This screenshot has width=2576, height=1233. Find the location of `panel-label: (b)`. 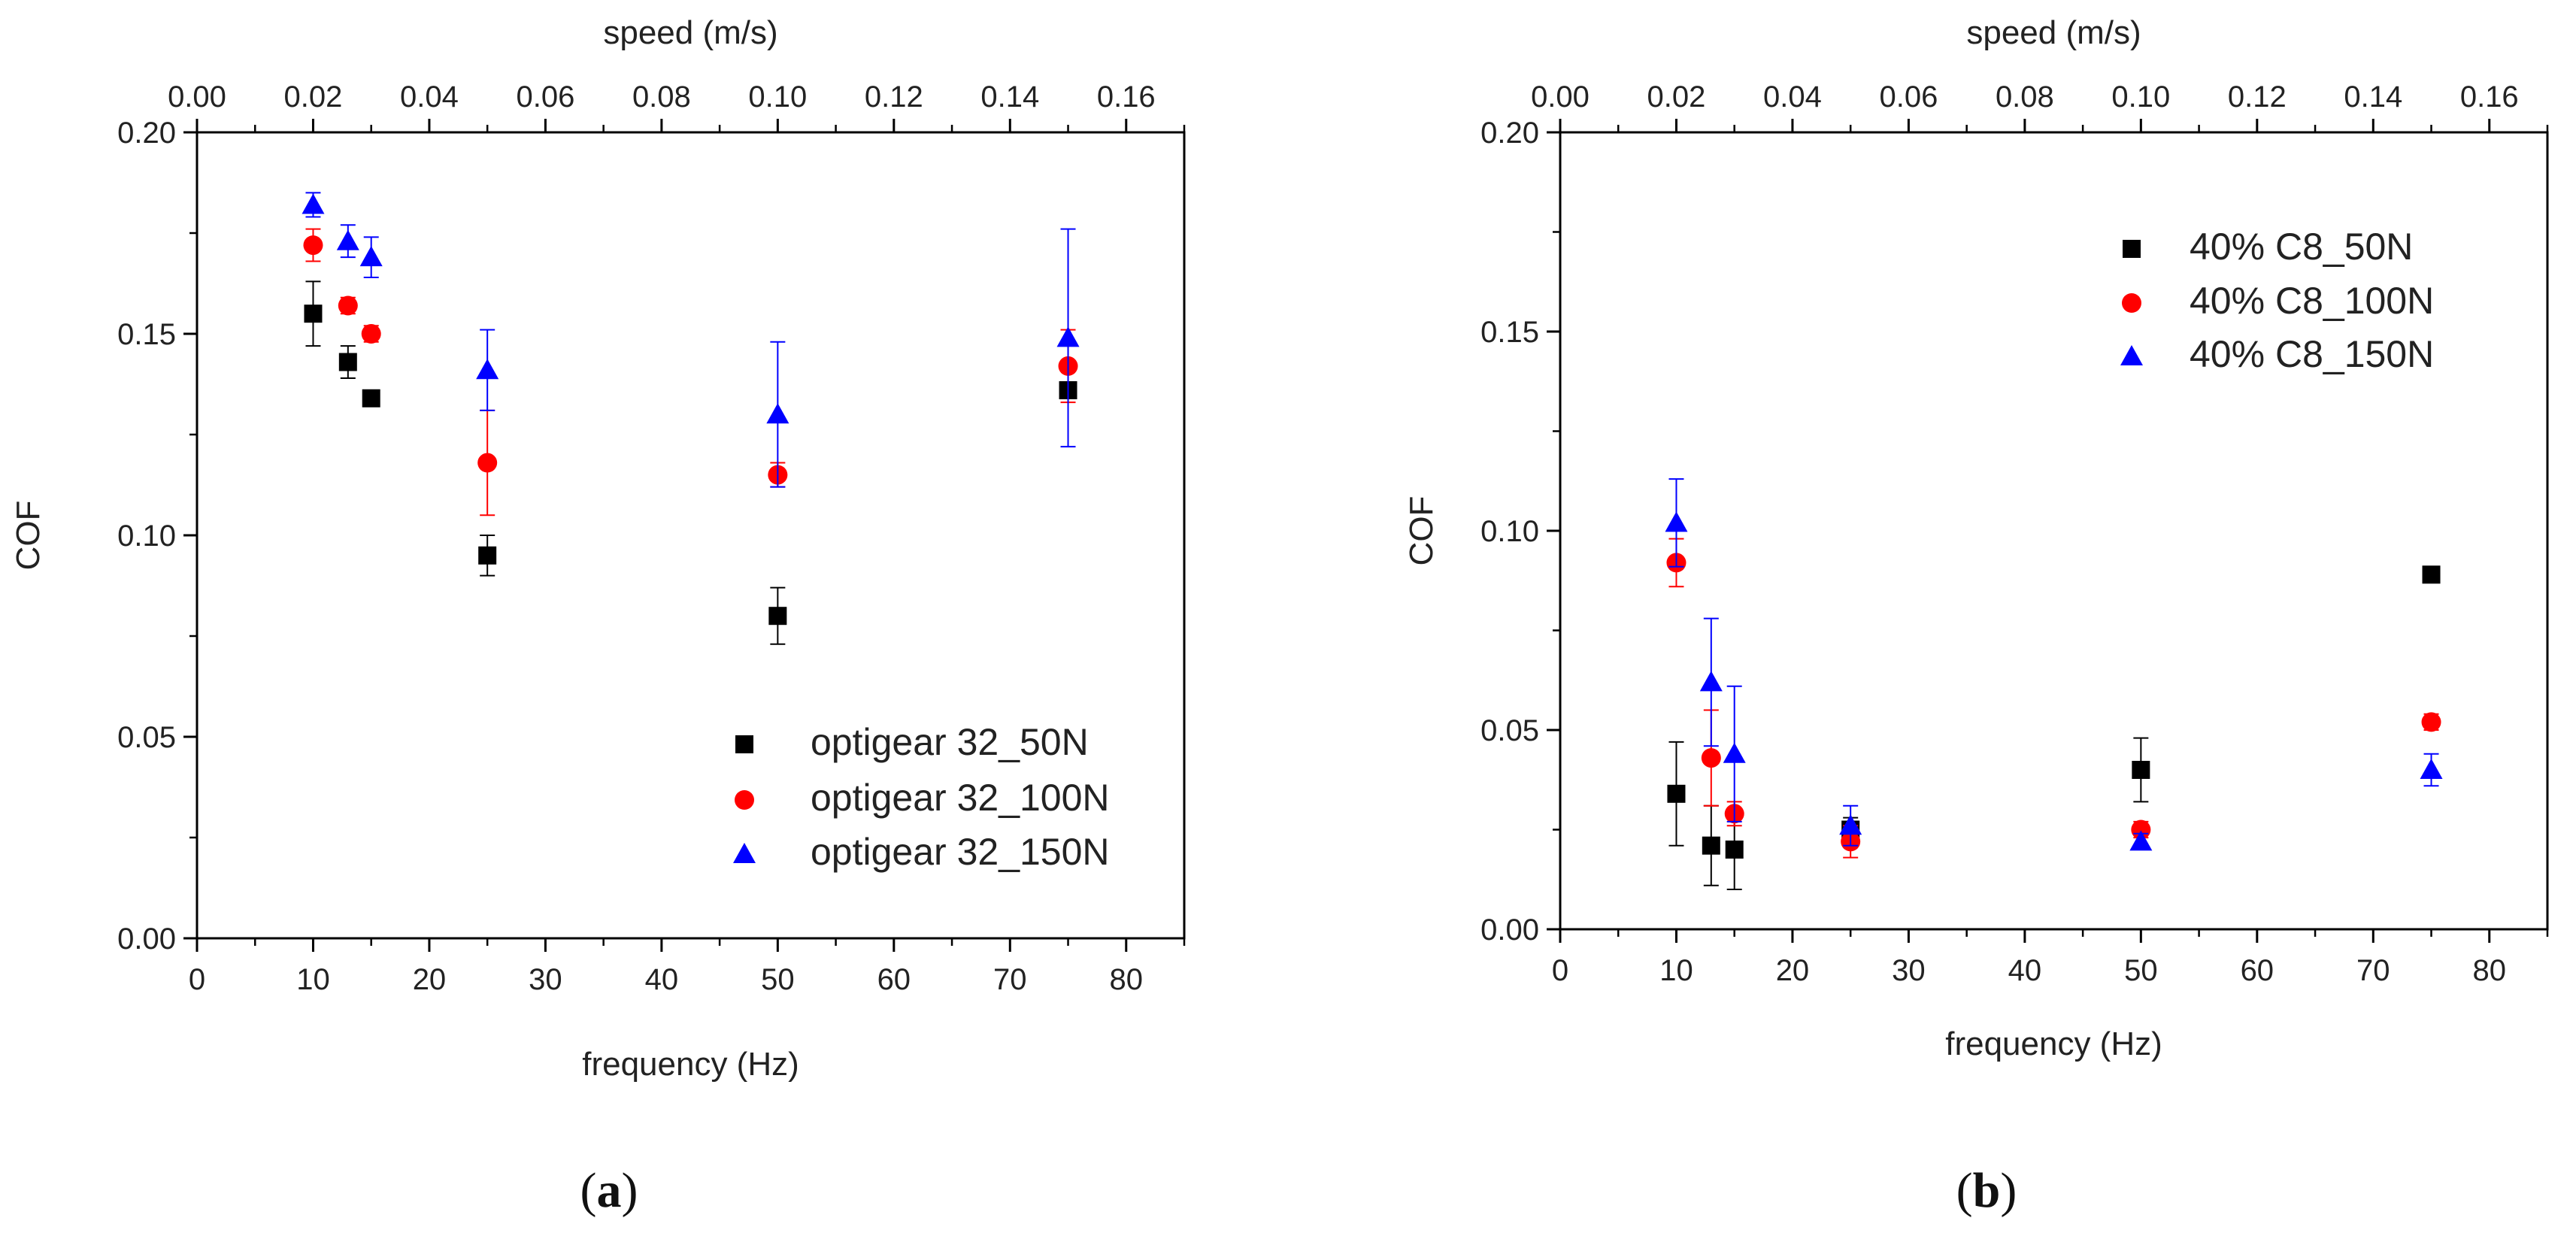

panel-label: (b) is located at coordinates (1986, 1190).